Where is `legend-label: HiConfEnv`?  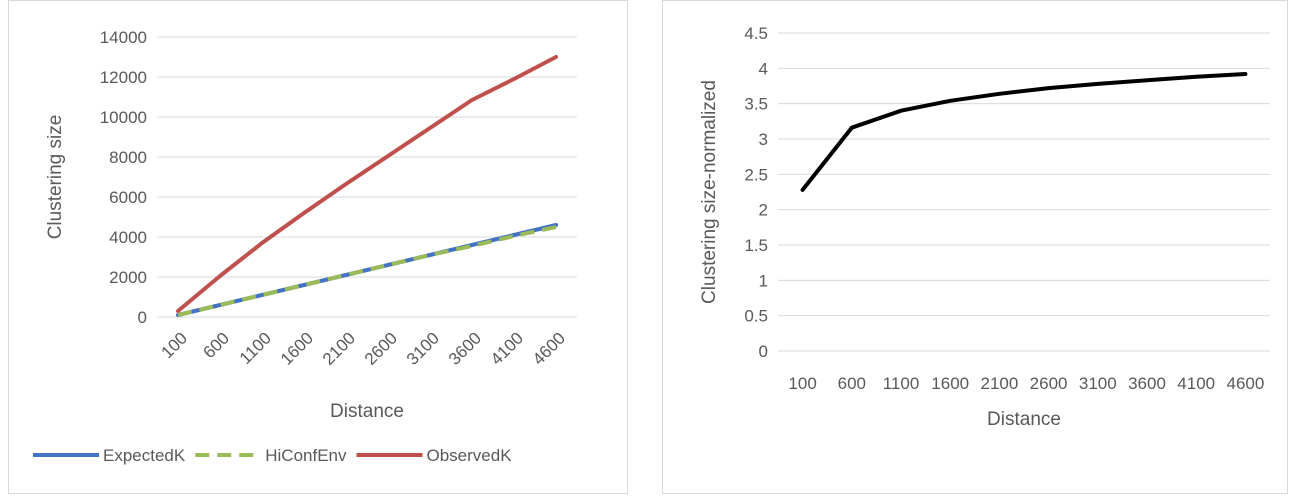 legend-label: HiConfEnv is located at coordinates (306, 455).